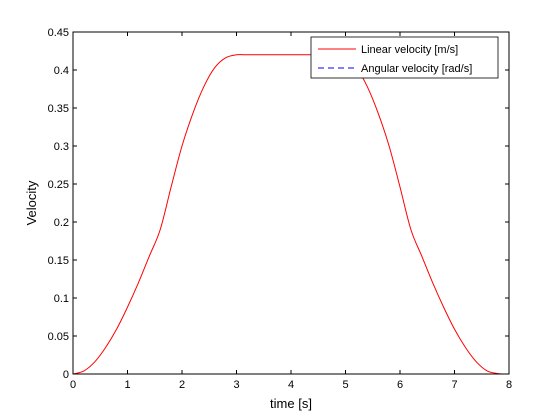 The height and width of the screenshot is (420, 560). I want to click on y-tick-label: 0.2, so click(61, 223).